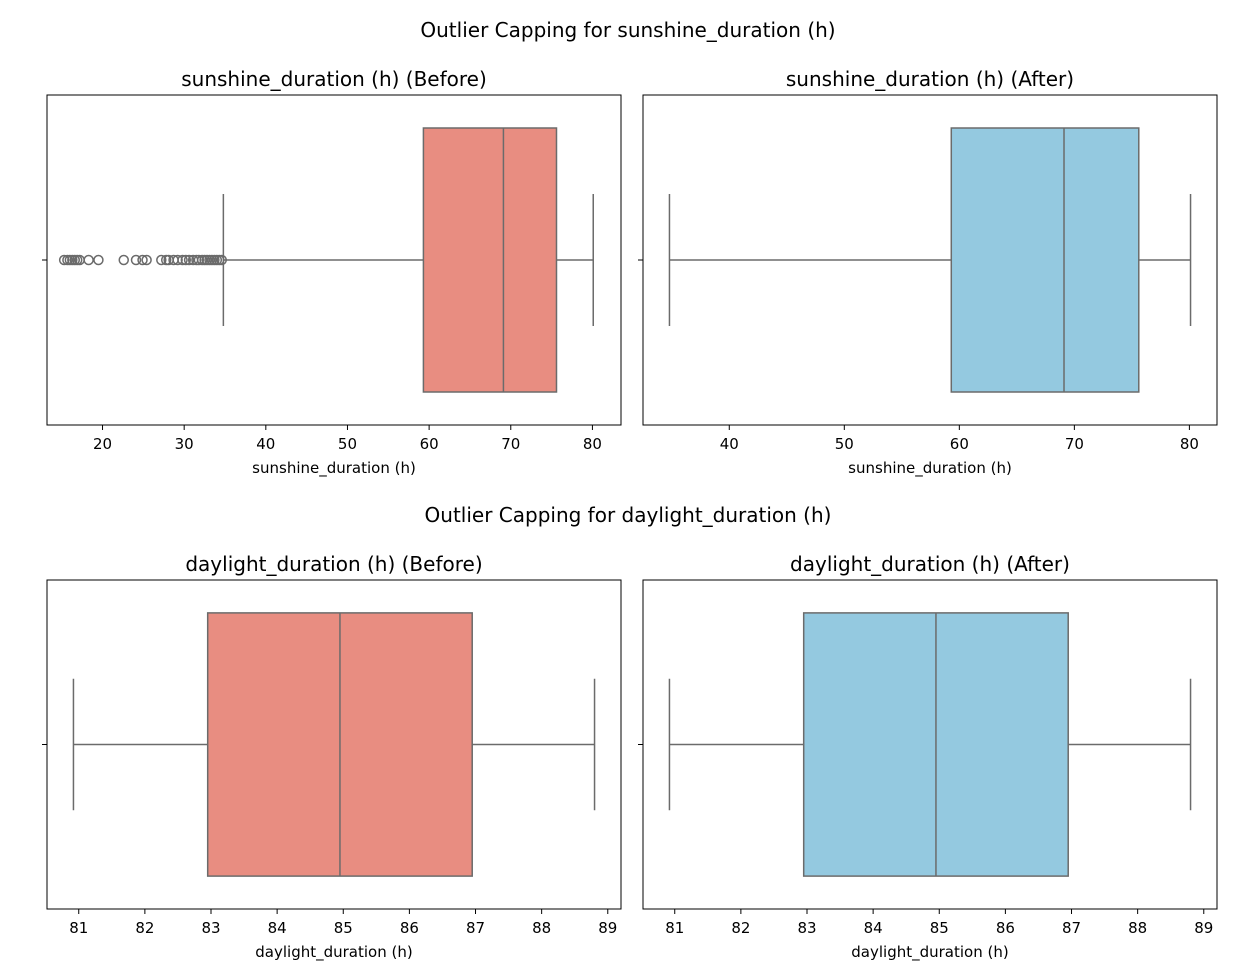 The image size is (1251, 973). What do you see at coordinates (930, 79) in the screenshot?
I see `panel-title: sunshine_duration (h) (After)` at bounding box center [930, 79].